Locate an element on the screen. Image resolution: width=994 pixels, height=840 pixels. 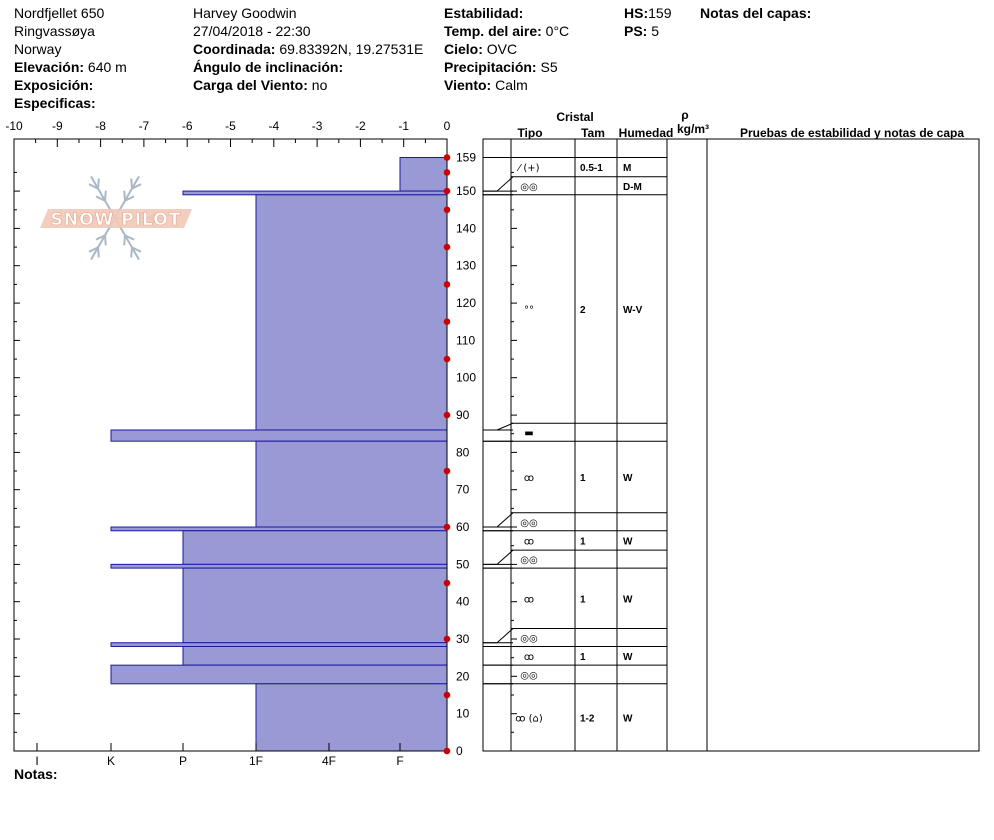
air-temp-label: Temp. del aire: is located at coordinates (493, 31).